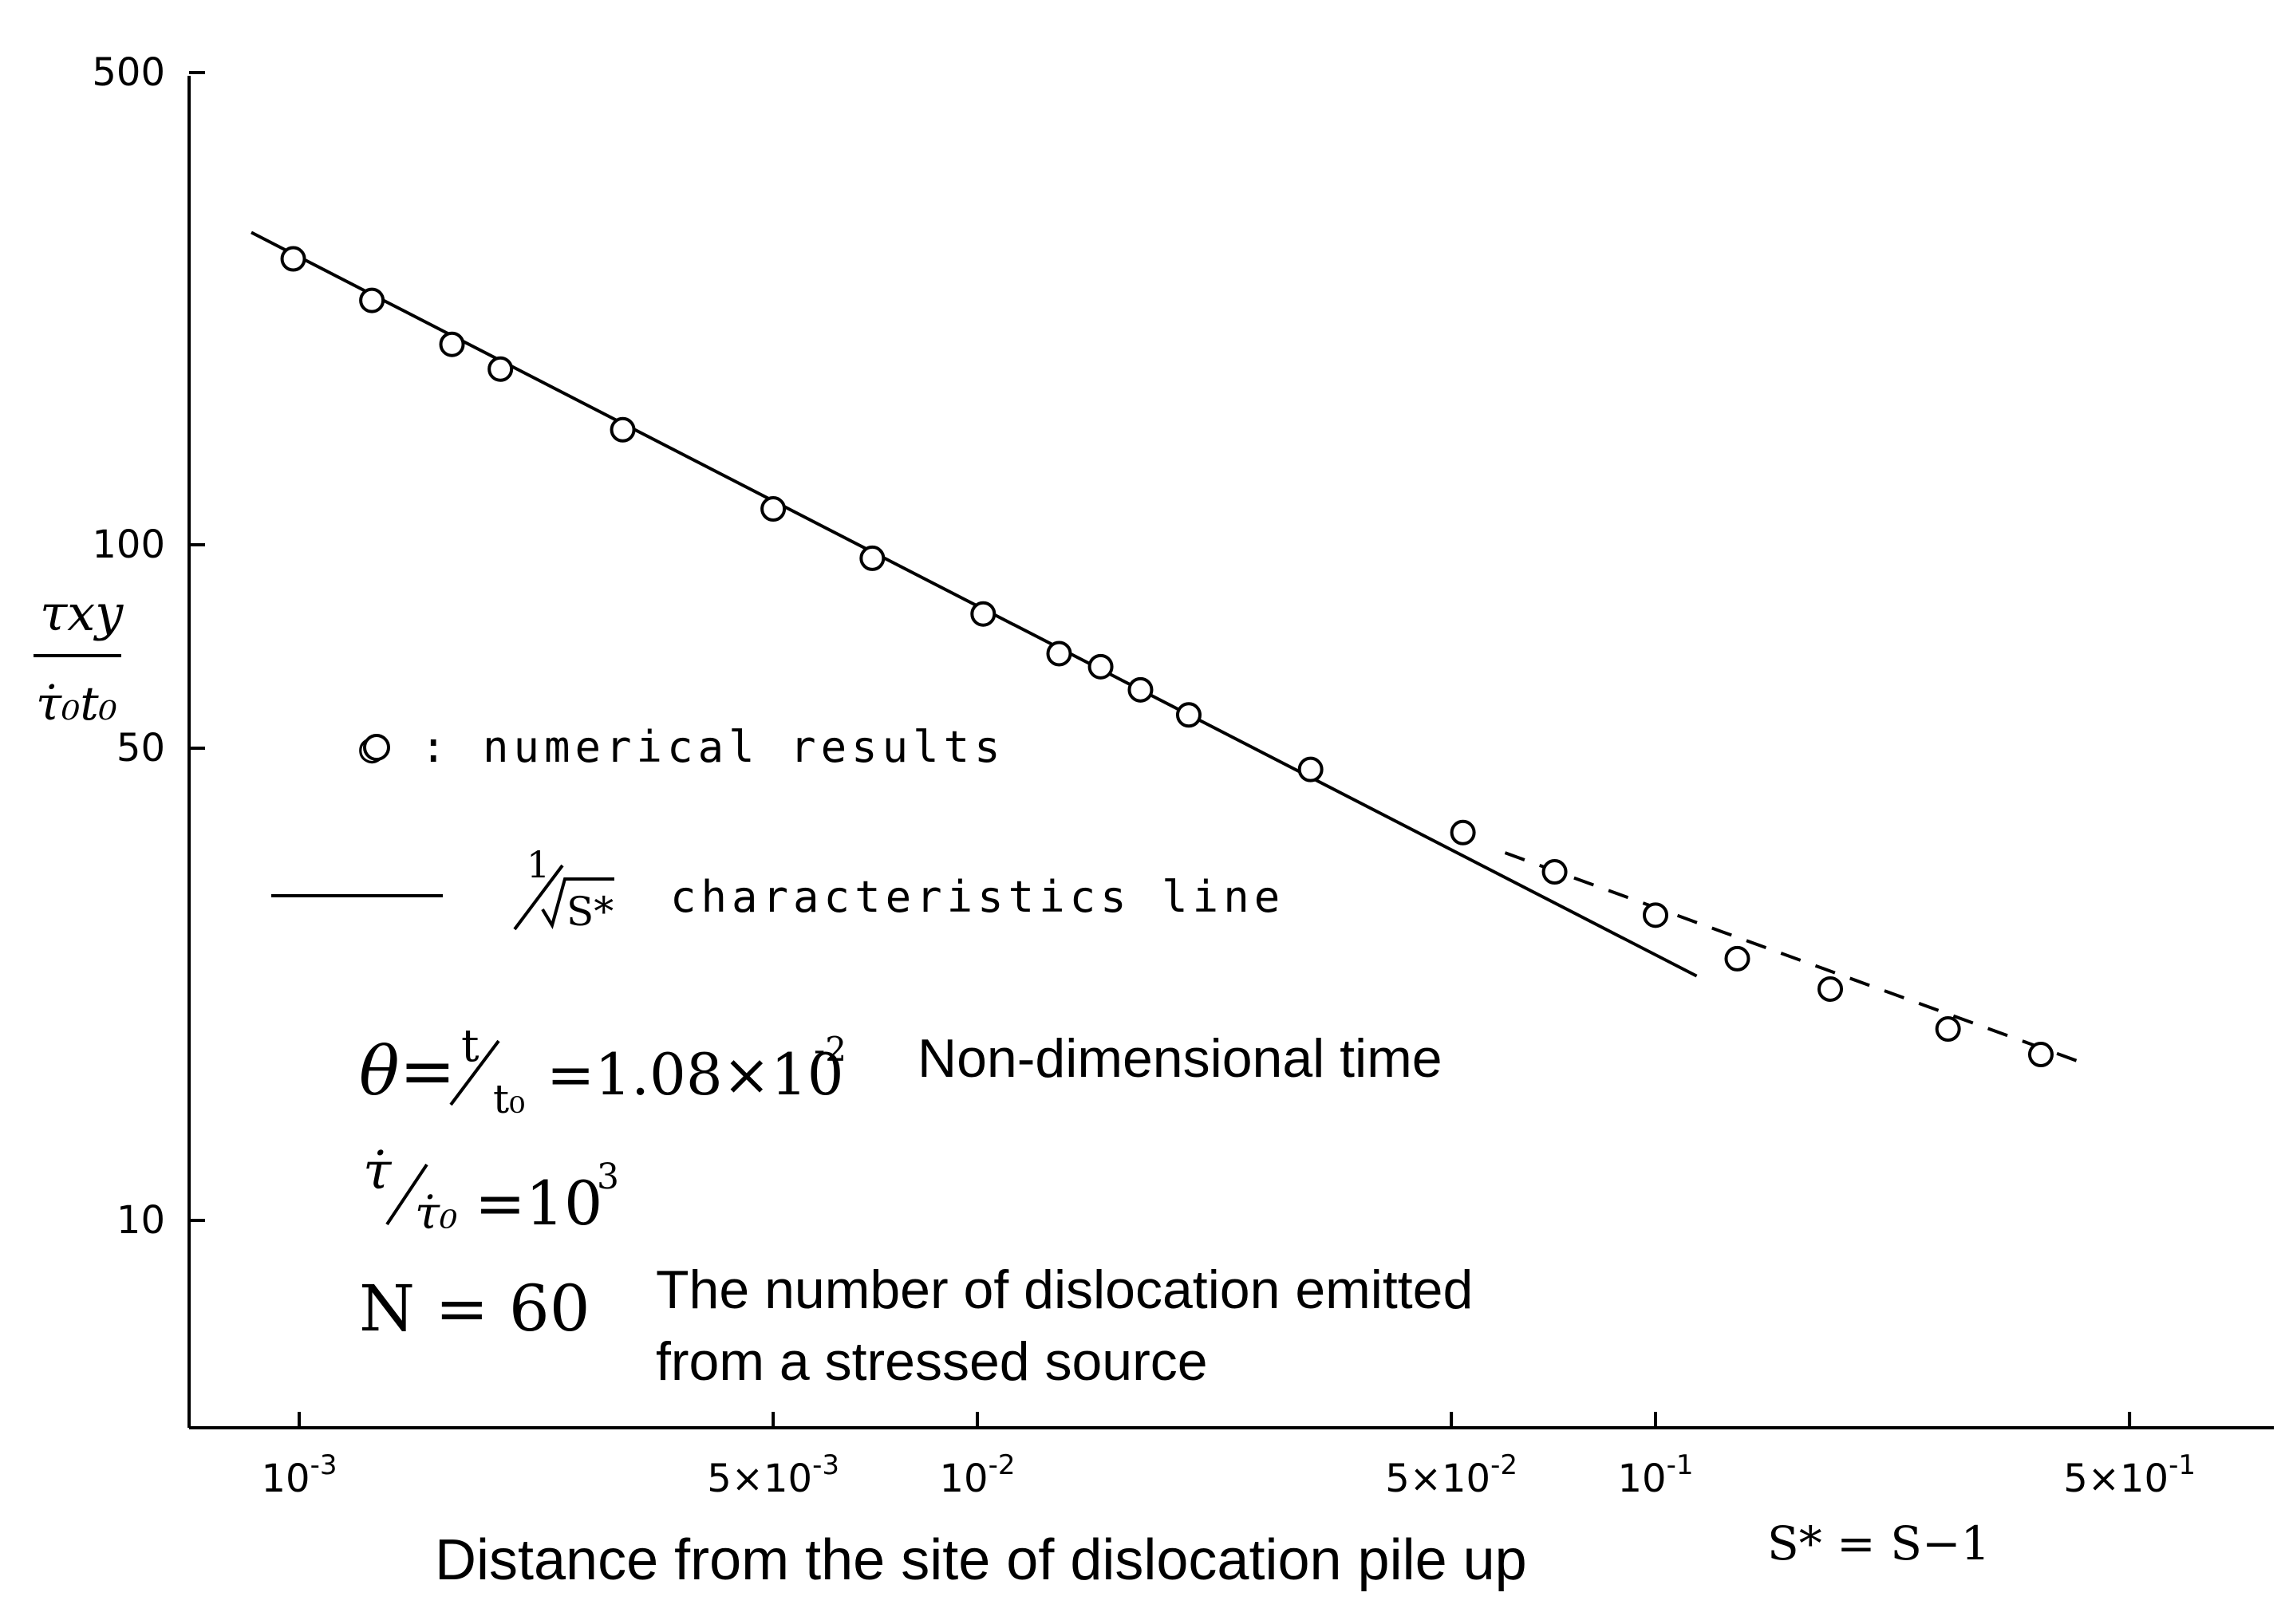 Image resolution: width=2289 pixels, height=1624 pixels. What do you see at coordinates (978, 897) in the screenshot?
I see `legend-line-label: characteristics line` at bounding box center [978, 897].